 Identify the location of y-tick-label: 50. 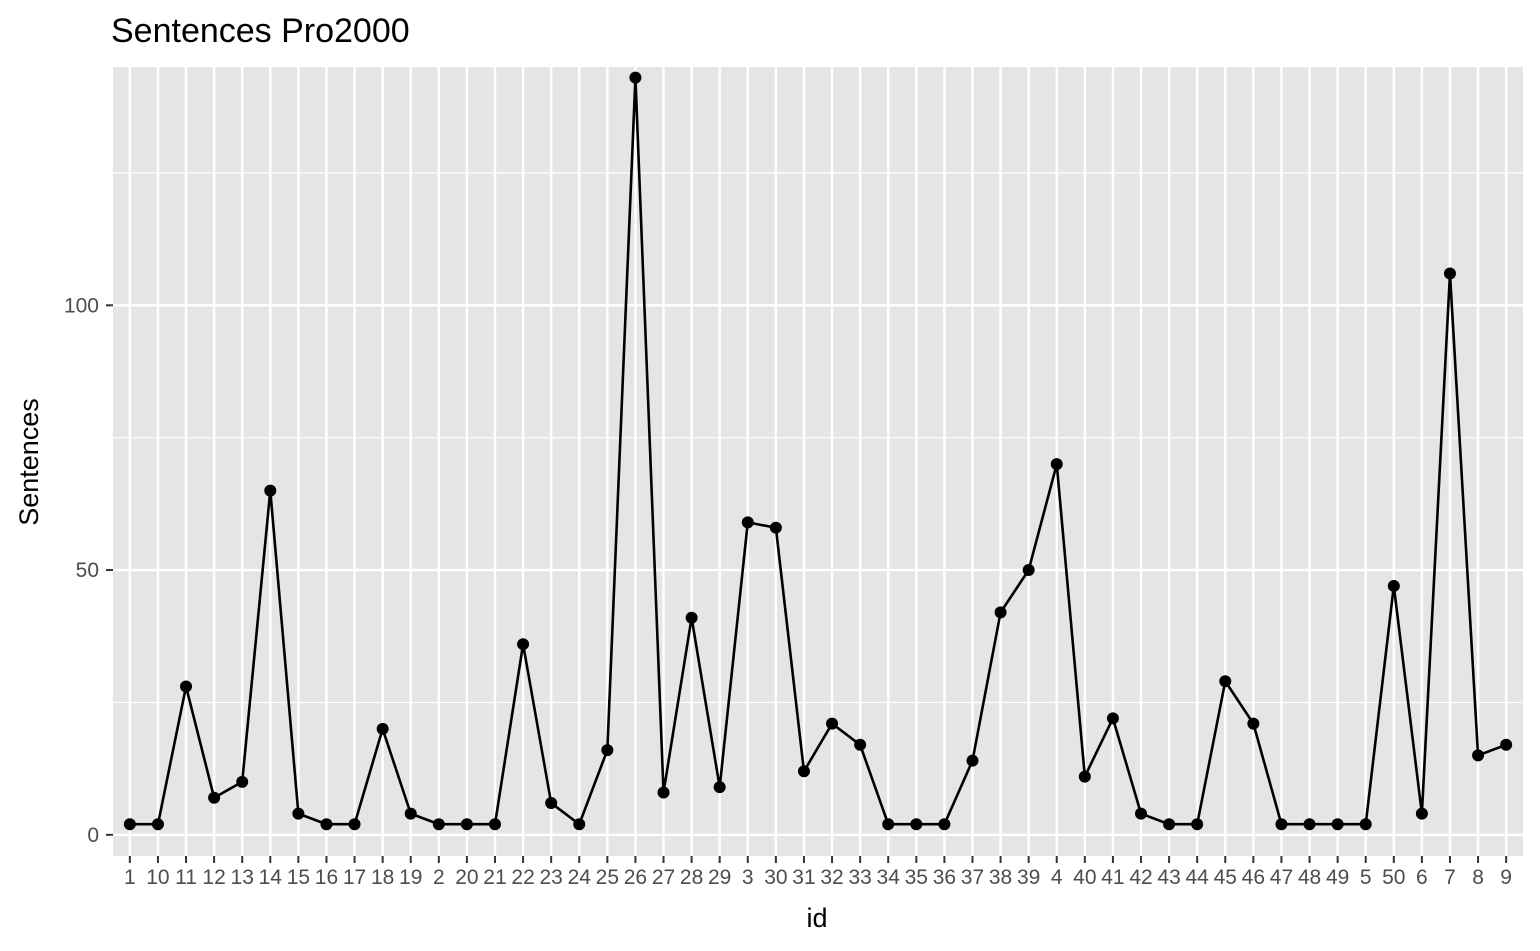
(87, 570).